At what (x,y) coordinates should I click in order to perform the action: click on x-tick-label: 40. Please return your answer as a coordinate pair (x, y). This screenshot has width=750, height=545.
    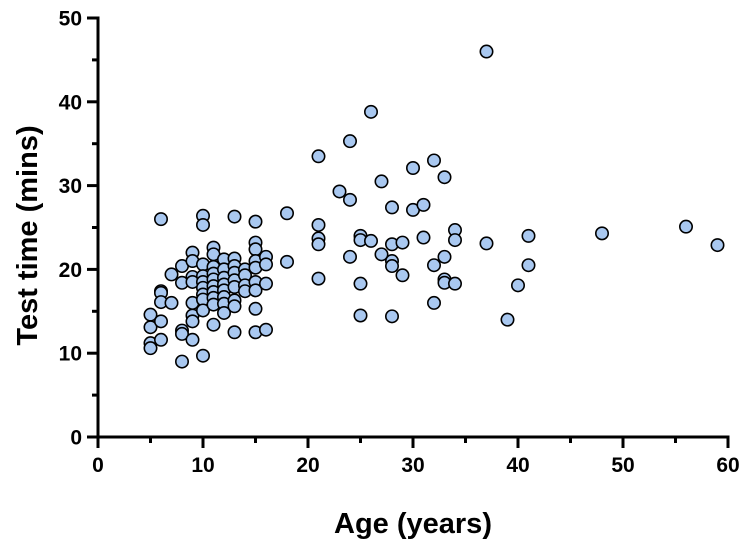
    Looking at the image, I should click on (517, 465).